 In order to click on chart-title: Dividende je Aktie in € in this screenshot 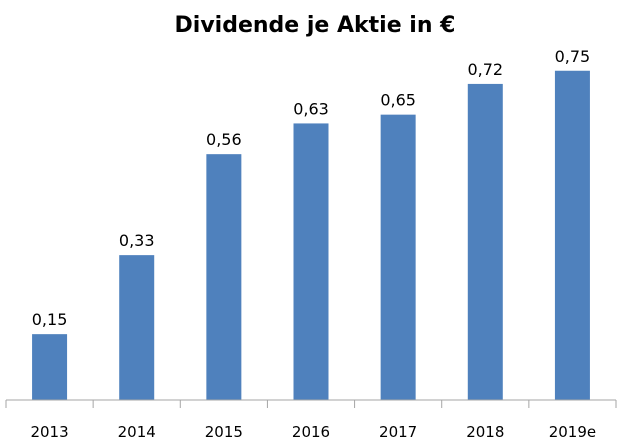, I will do `click(315, 25)`.